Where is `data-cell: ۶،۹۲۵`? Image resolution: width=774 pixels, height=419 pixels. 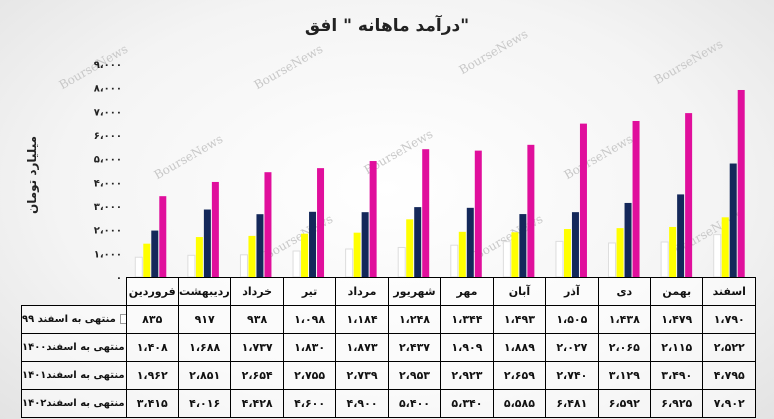 data-cell: ۶،۹۲۵ is located at coordinates (677, 403).